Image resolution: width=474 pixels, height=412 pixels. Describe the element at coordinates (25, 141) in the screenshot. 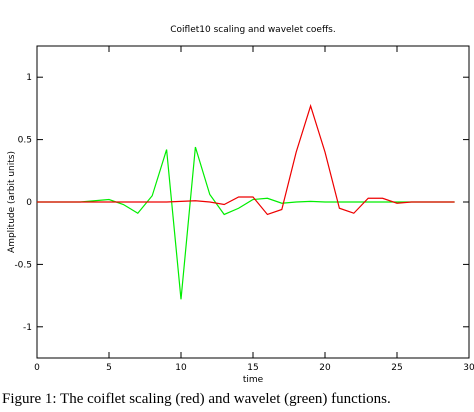

I see `y-tick-label: 0.5` at that location.